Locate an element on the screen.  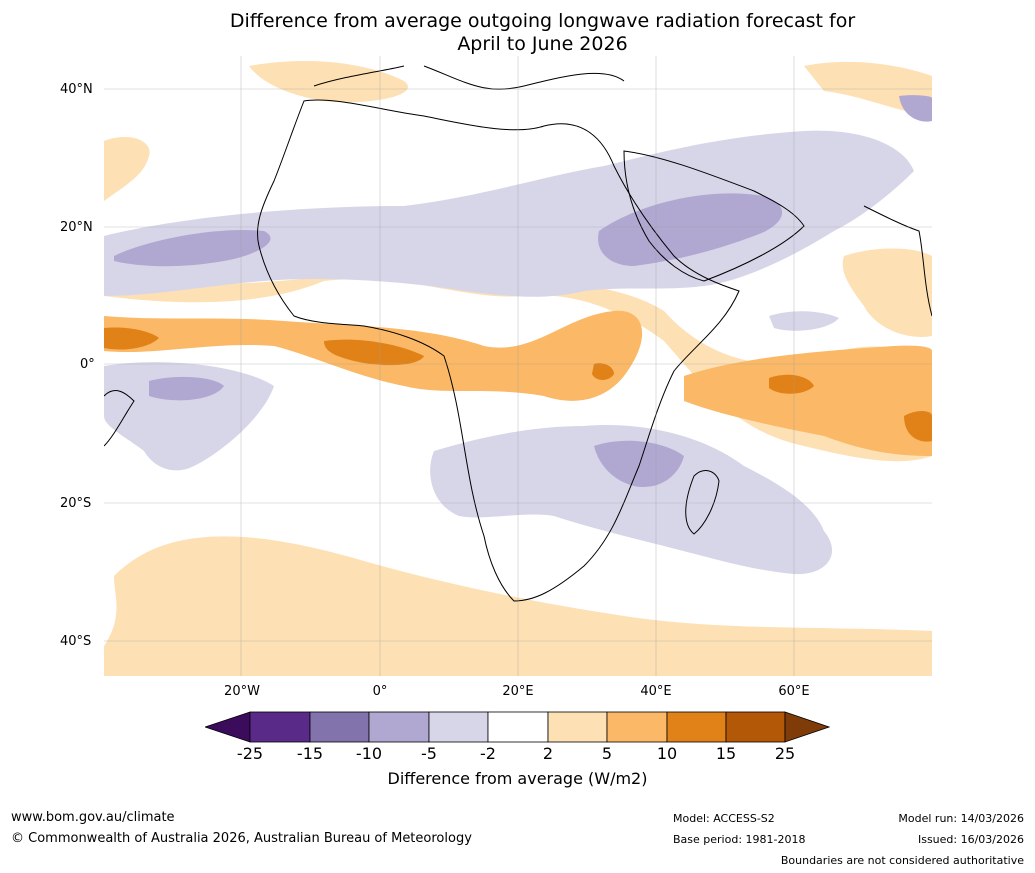
lake-victoria-dark-orange is located at coordinates (603, 371).